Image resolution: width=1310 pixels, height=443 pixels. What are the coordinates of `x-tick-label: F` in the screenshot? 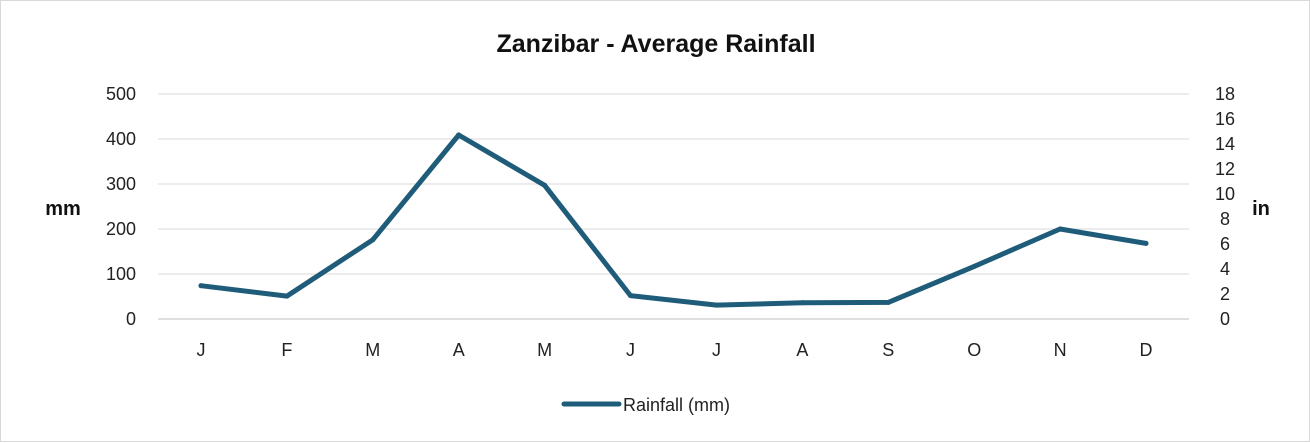 It's located at (286, 350).